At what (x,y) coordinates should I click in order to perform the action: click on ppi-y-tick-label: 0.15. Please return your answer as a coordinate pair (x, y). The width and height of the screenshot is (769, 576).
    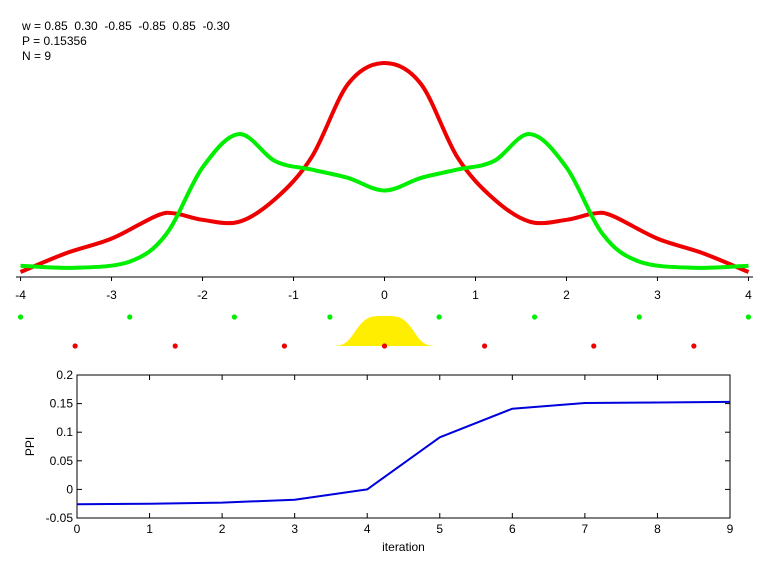
    Looking at the image, I should click on (62, 404).